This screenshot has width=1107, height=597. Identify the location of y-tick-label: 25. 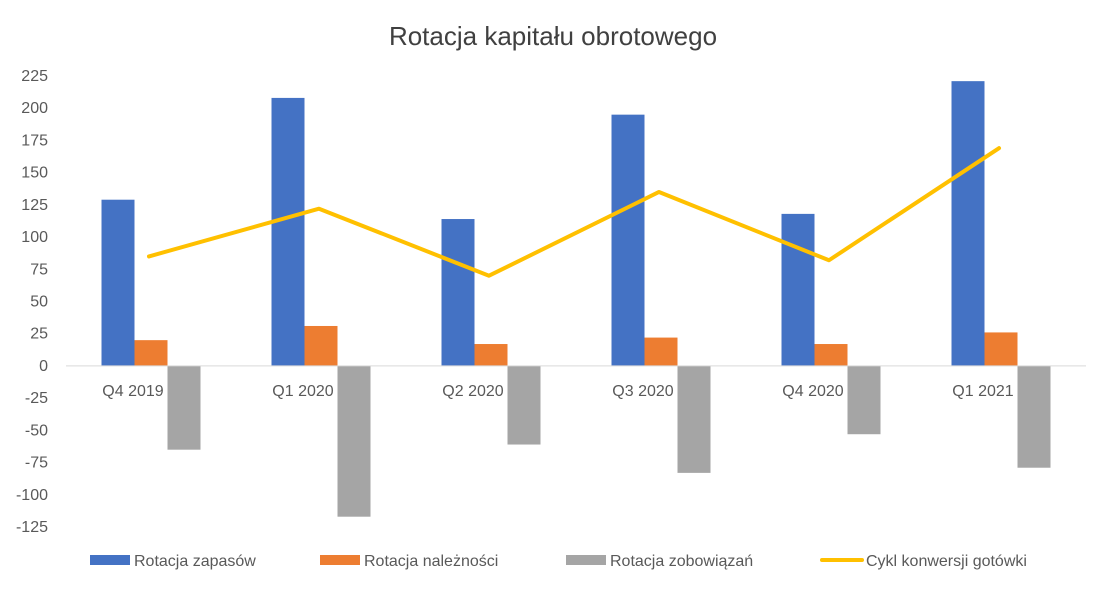
(39, 334).